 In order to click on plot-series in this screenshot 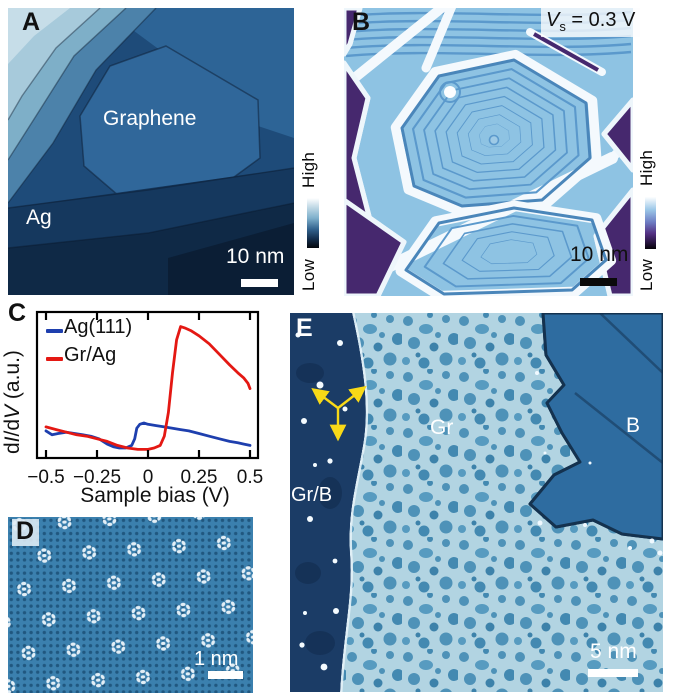, I will do `click(148, 388)`.